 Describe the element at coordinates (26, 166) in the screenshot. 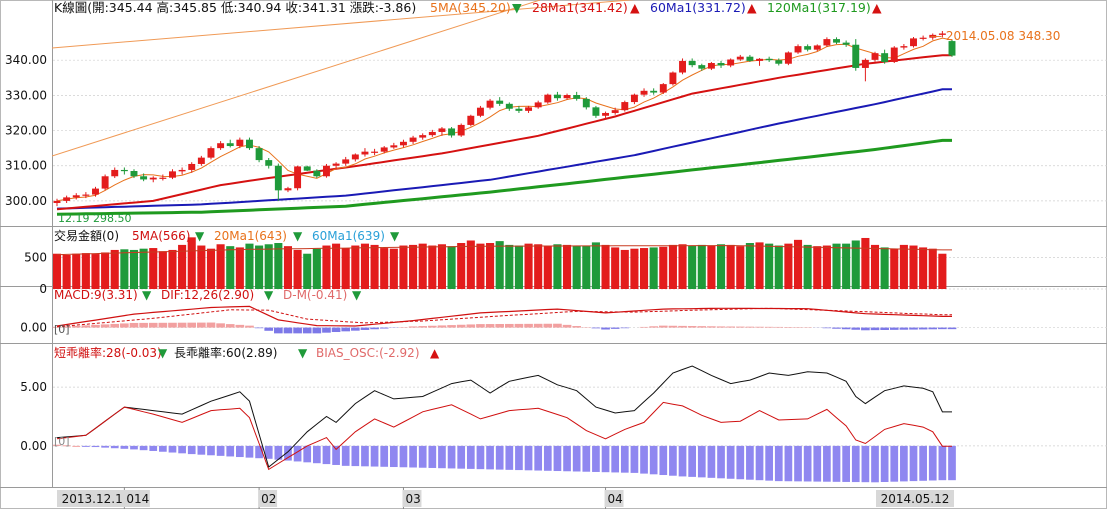

I see `price-tick-label: 310.00` at that location.